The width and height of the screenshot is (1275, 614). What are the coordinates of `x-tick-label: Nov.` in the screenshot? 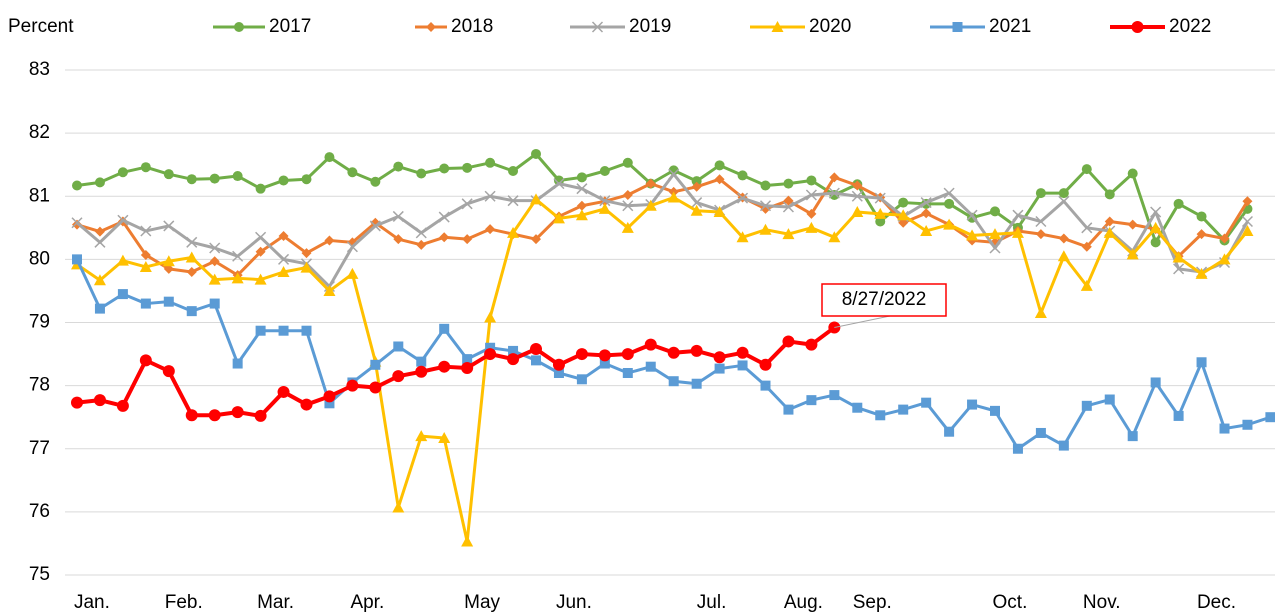 It's located at (1102, 602).